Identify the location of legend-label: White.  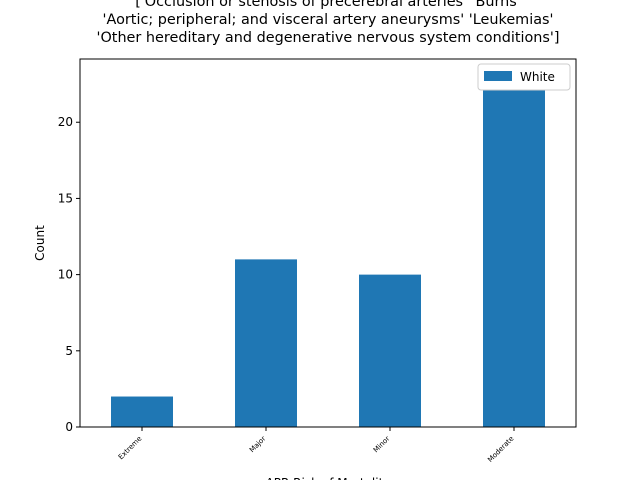
(537, 77).